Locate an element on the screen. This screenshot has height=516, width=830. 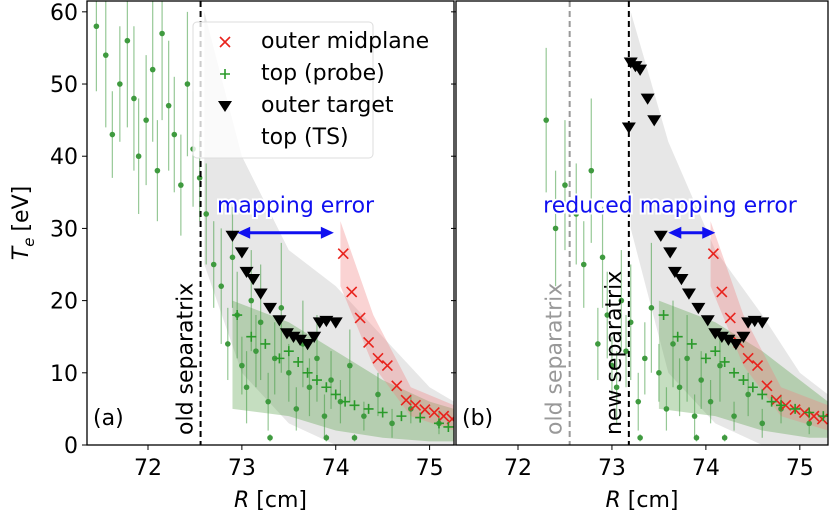
legend-label: outer midplane is located at coordinates (345, 41).